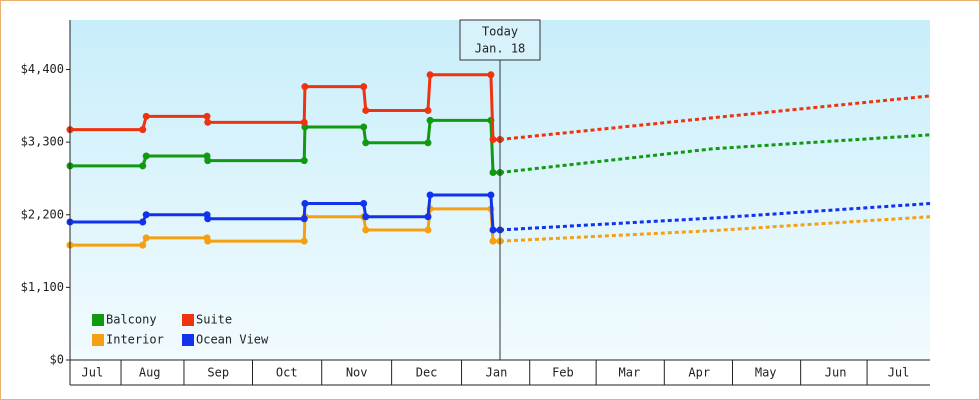 The height and width of the screenshot is (400, 980). I want to click on x-tick-label: Jan, so click(497, 373).